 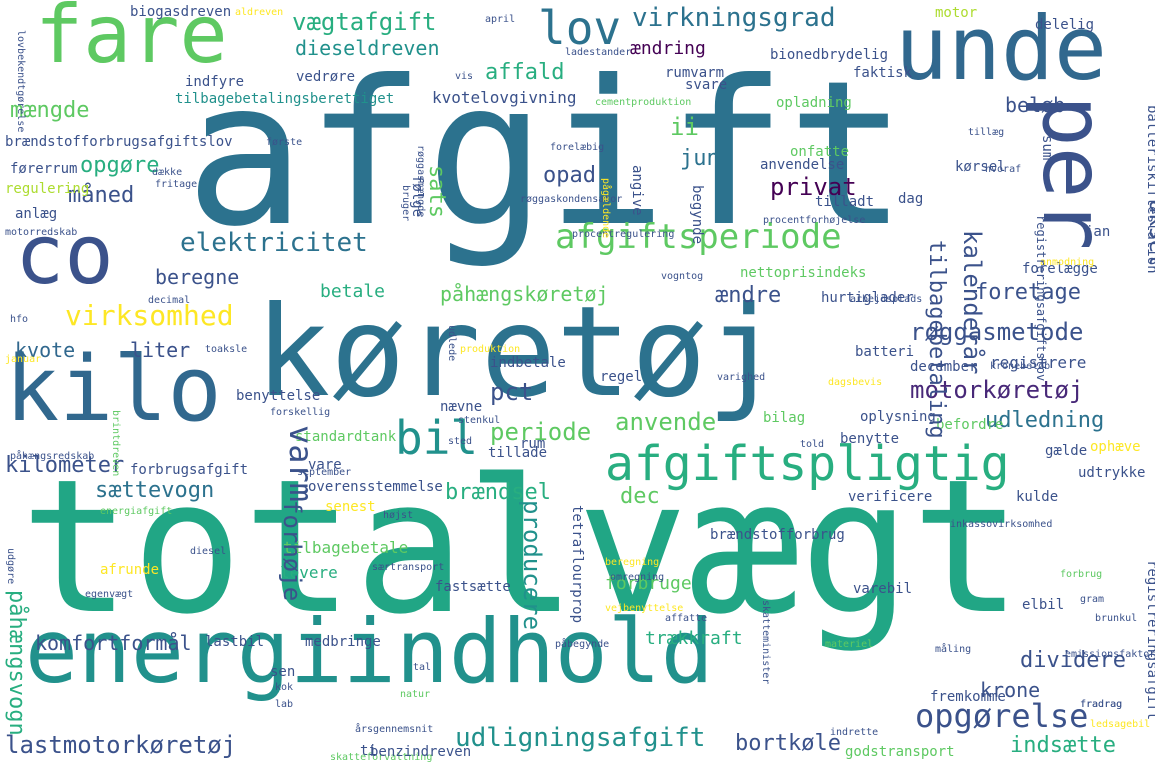 I want to click on word-udledning: udledning, so click(x=1045, y=420).